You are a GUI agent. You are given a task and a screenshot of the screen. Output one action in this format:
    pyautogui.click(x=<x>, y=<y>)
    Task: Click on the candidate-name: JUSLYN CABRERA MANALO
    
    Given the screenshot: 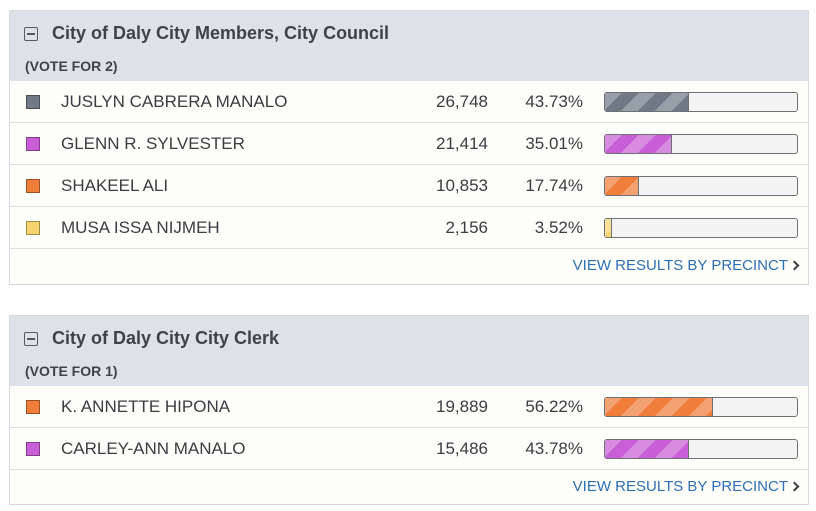 What is the action you would take?
    pyautogui.click(x=174, y=101)
    